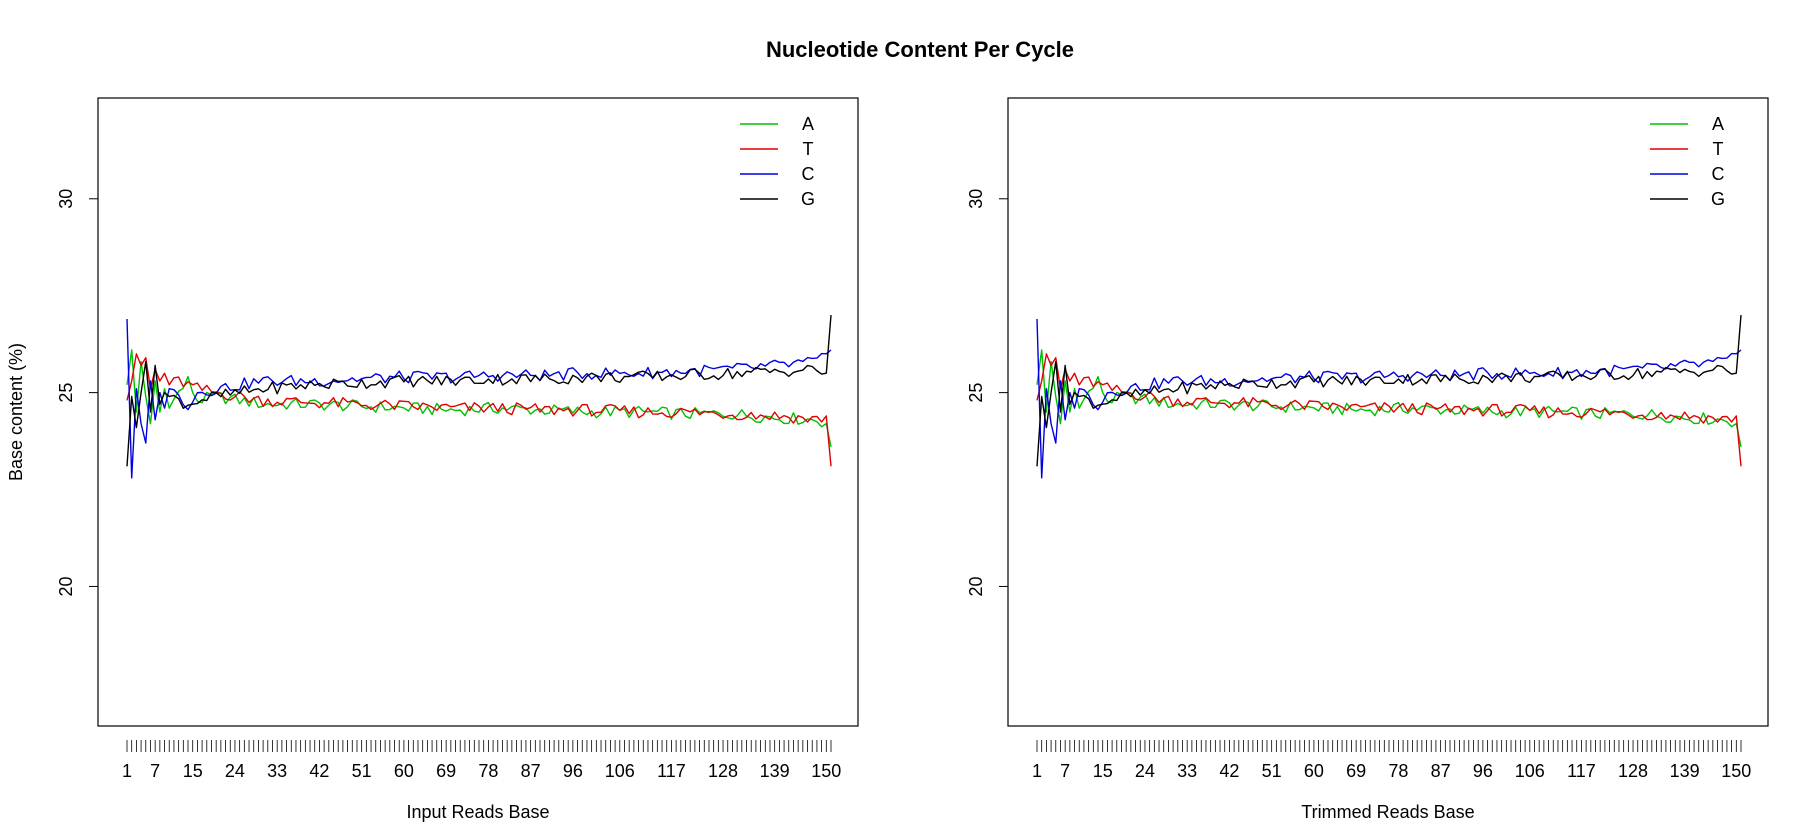 The width and height of the screenshot is (1800, 840). I want to click on chart-title: Nucleotide Content Per Cycle, so click(920, 49).